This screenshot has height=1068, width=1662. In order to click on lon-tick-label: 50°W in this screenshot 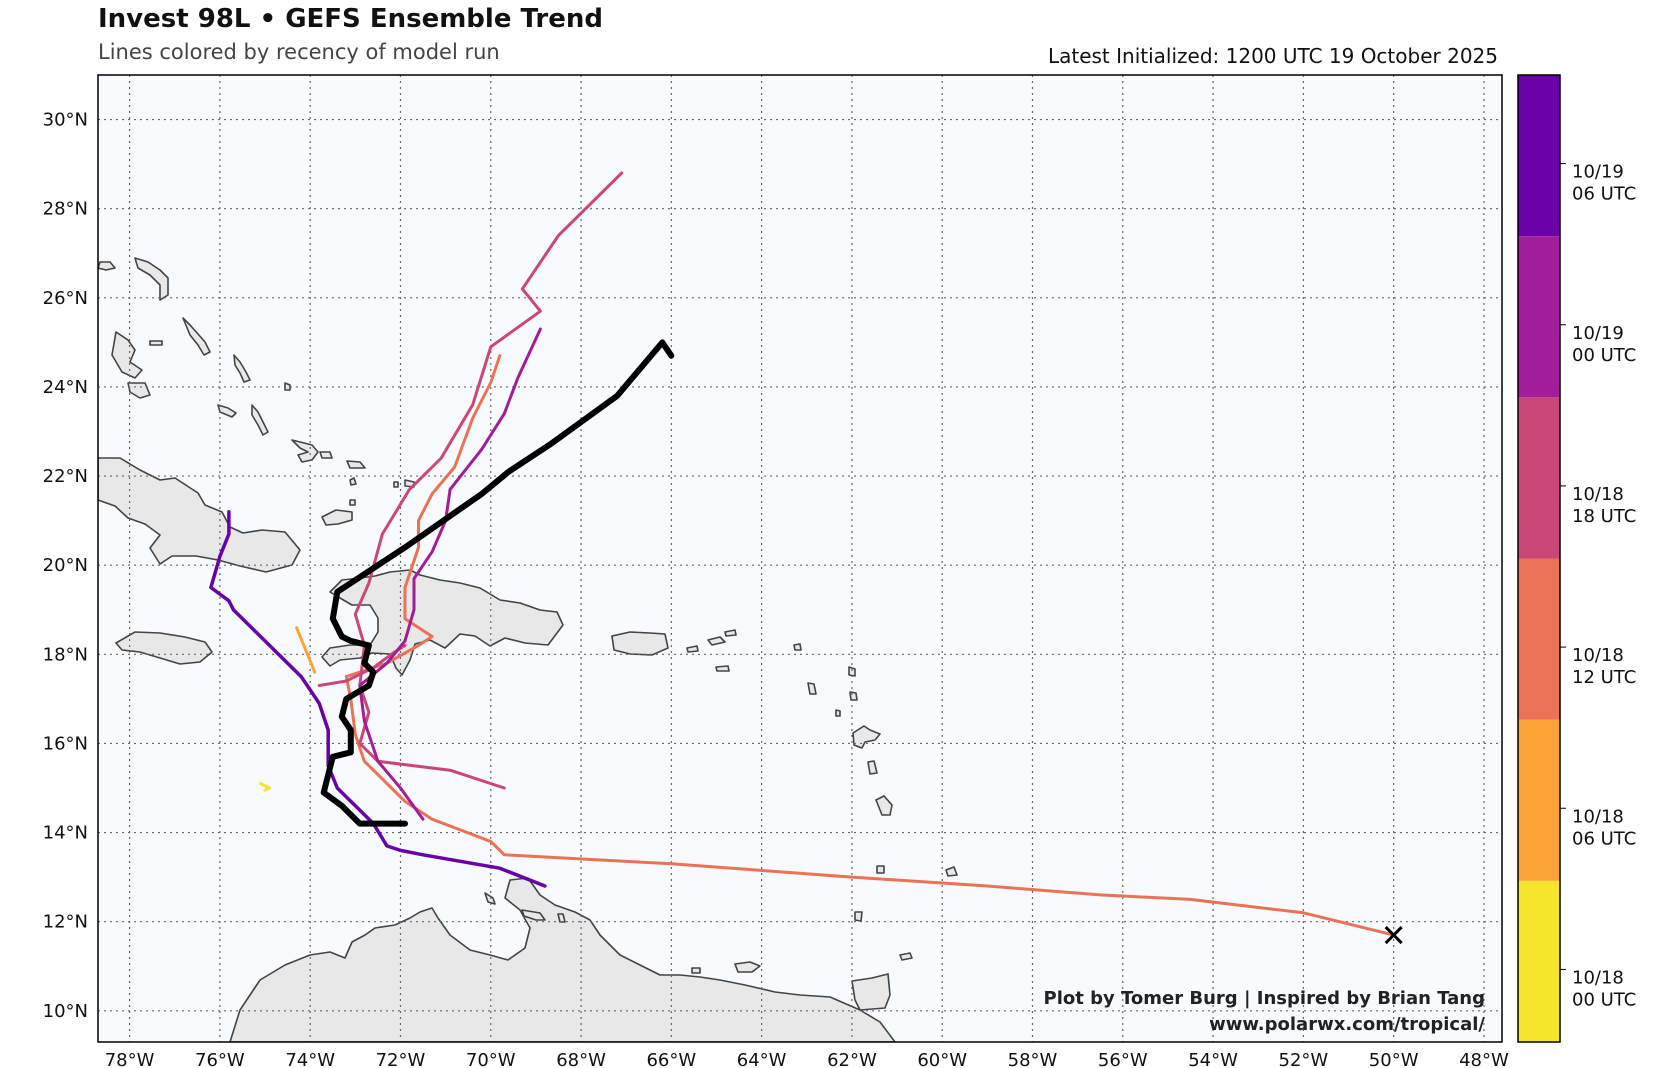, I will do `click(1394, 1059)`.